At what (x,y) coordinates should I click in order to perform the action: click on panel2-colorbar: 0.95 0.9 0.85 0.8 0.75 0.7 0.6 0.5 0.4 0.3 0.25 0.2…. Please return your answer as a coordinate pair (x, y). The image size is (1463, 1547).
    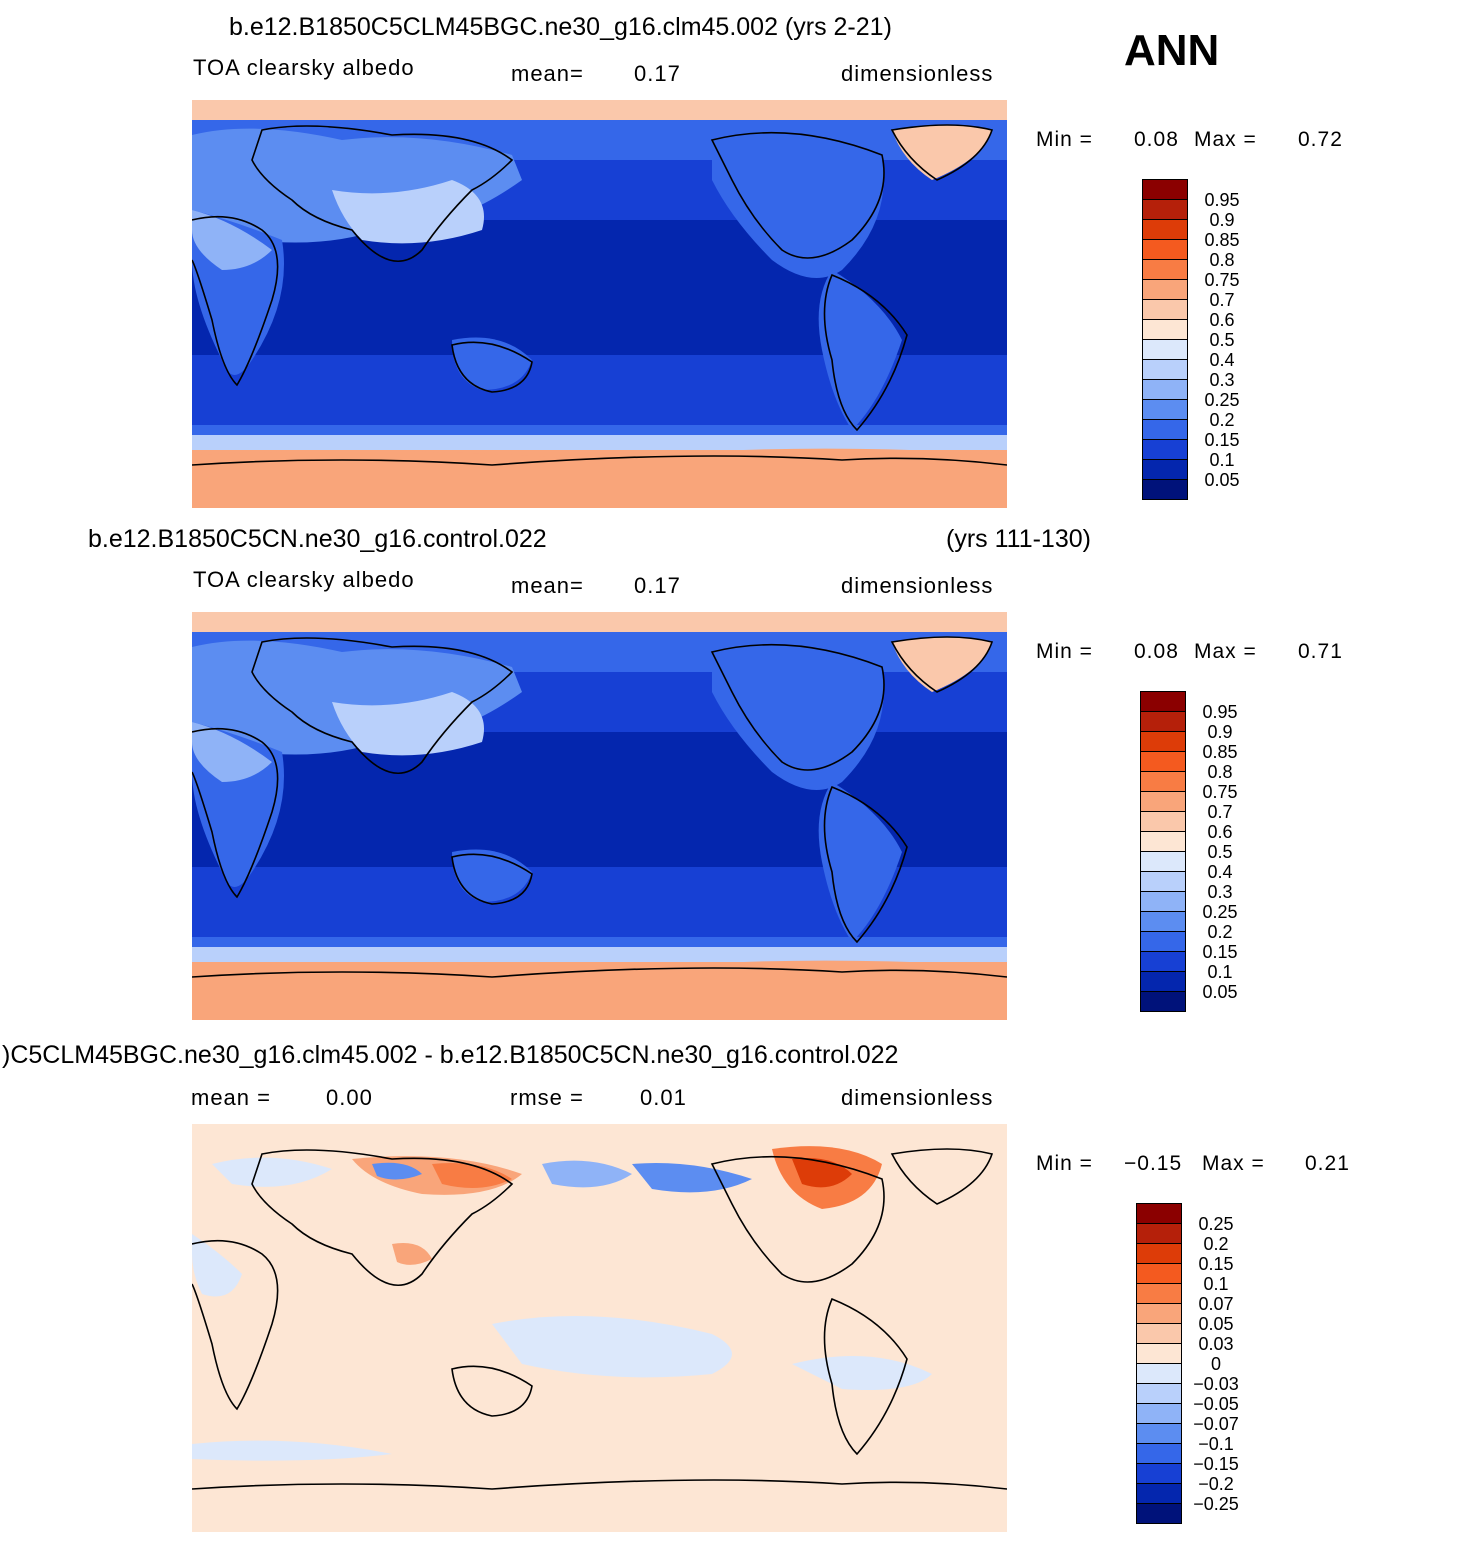
    Looking at the image, I should click on (1195, 851).